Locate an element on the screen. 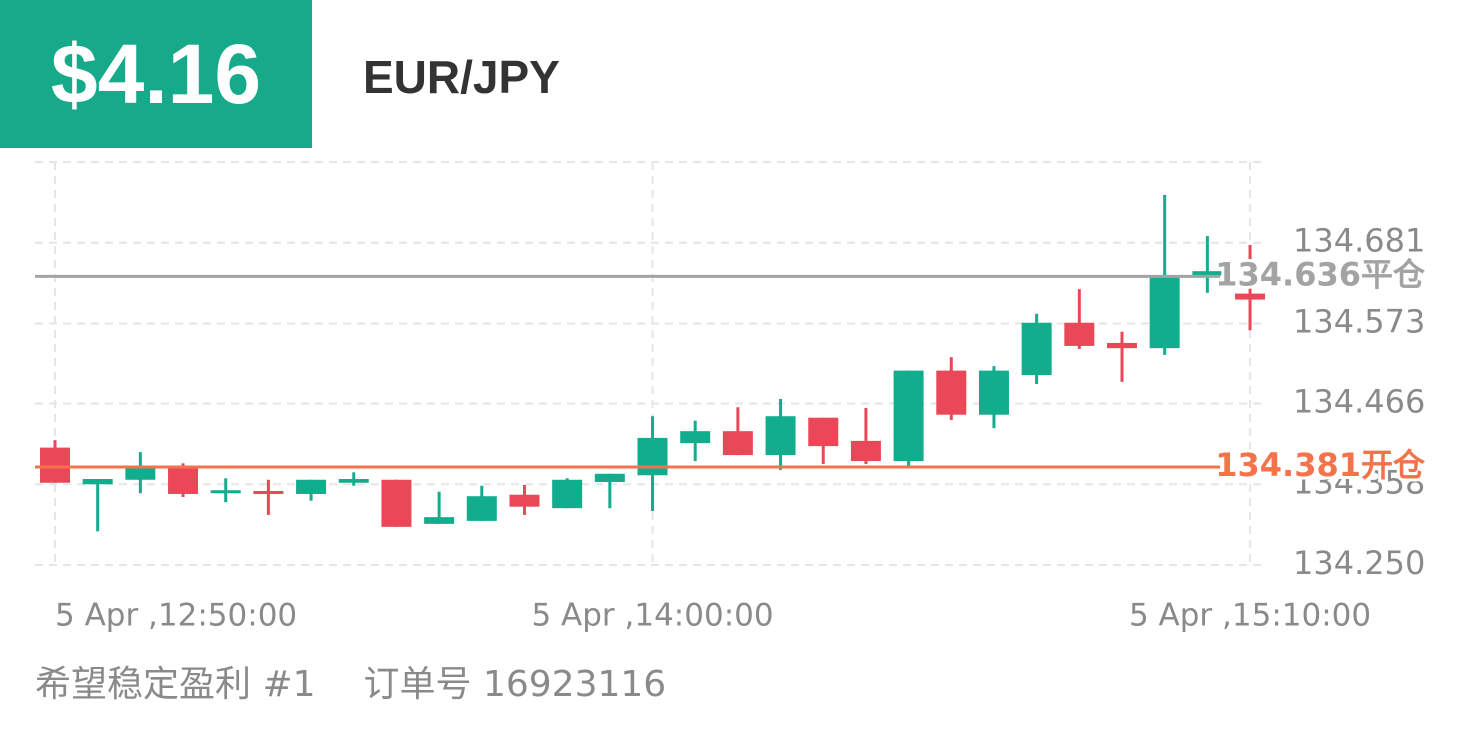 This screenshot has width=1477, height=738. x-tick-label: 5 Apr ,12:50:00 is located at coordinates (176, 616).